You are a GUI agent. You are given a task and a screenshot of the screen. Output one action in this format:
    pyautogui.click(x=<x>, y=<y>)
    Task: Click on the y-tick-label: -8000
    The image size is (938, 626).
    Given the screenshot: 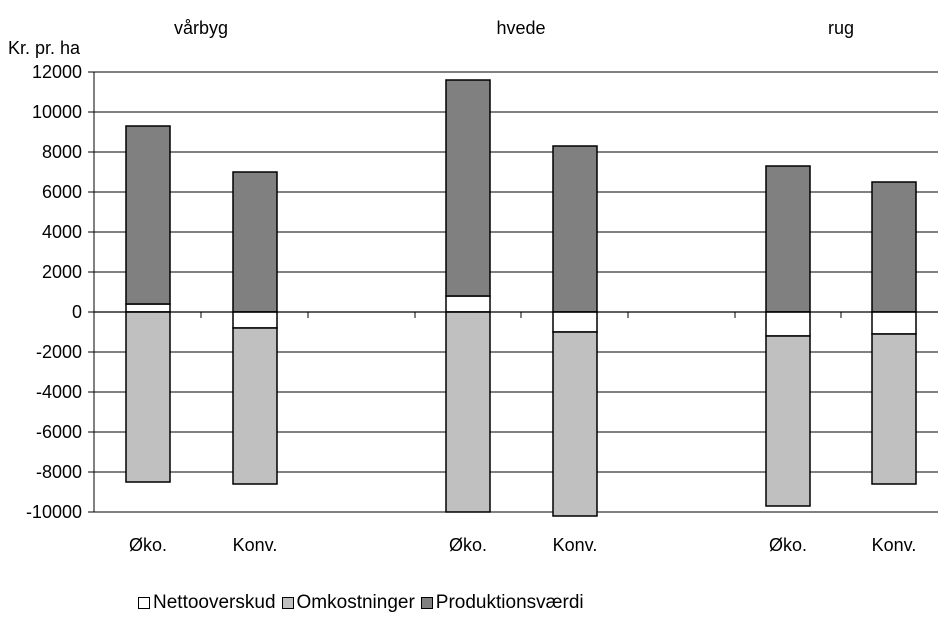 What is the action you would take?
    pyautogui.click(x=59, y=472)
    